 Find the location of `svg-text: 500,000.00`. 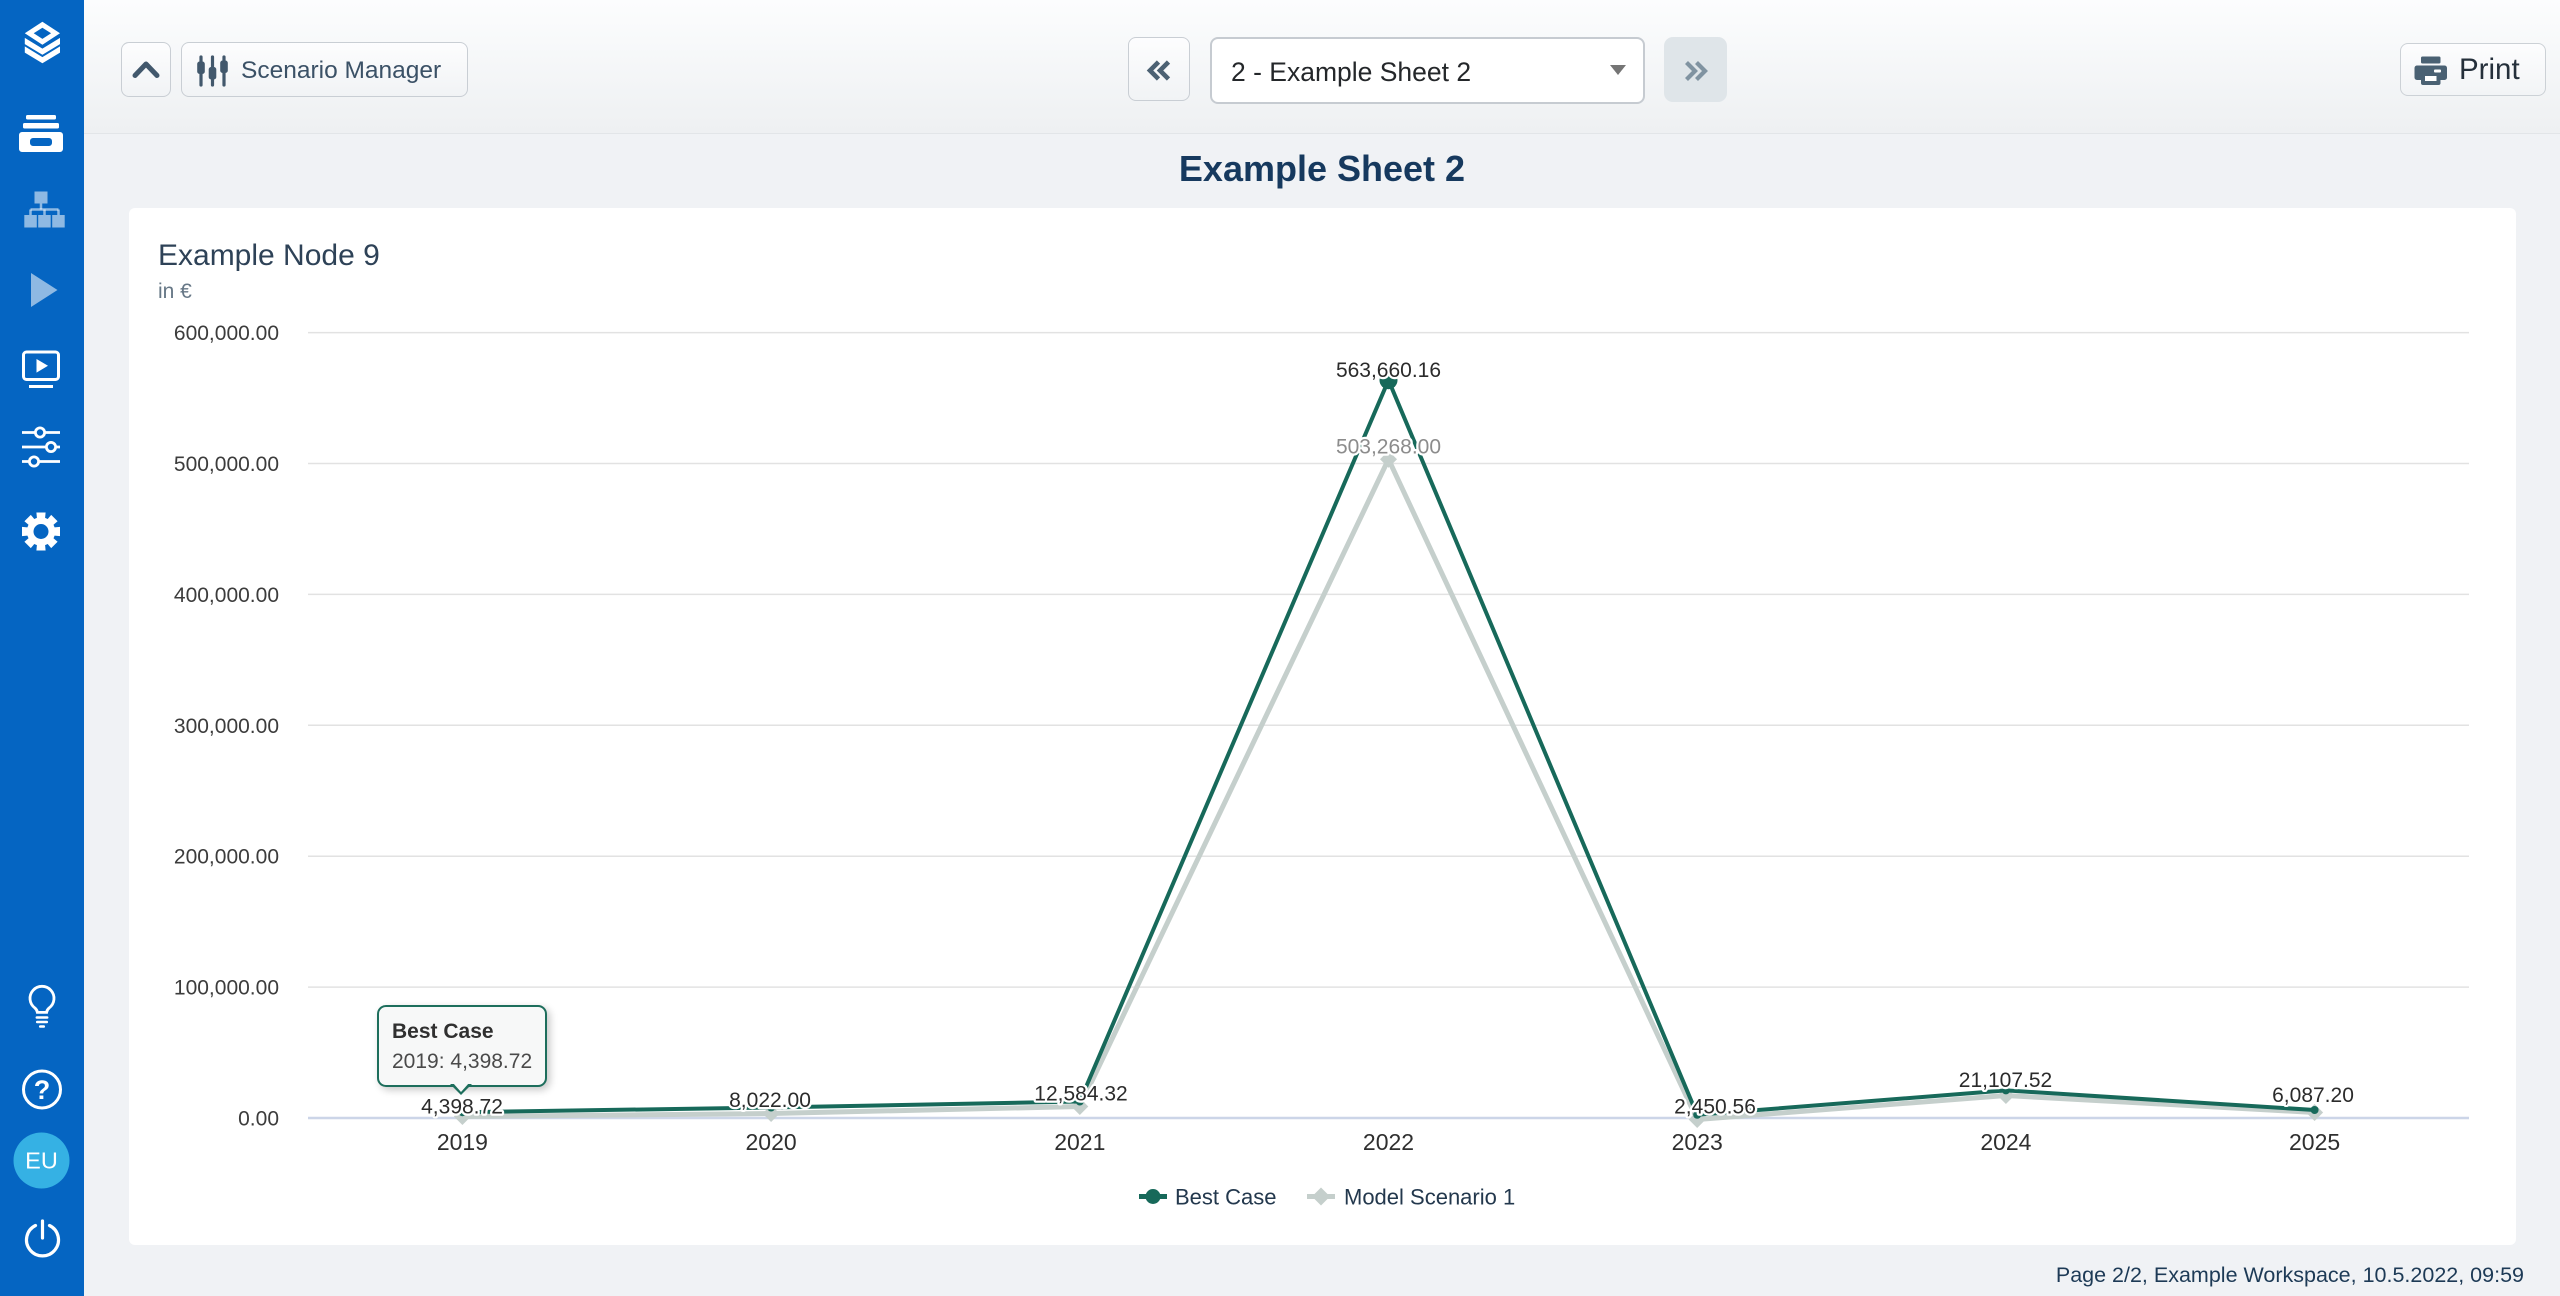

svg-text: 500,000.00 is located at coordinates (226, 464).